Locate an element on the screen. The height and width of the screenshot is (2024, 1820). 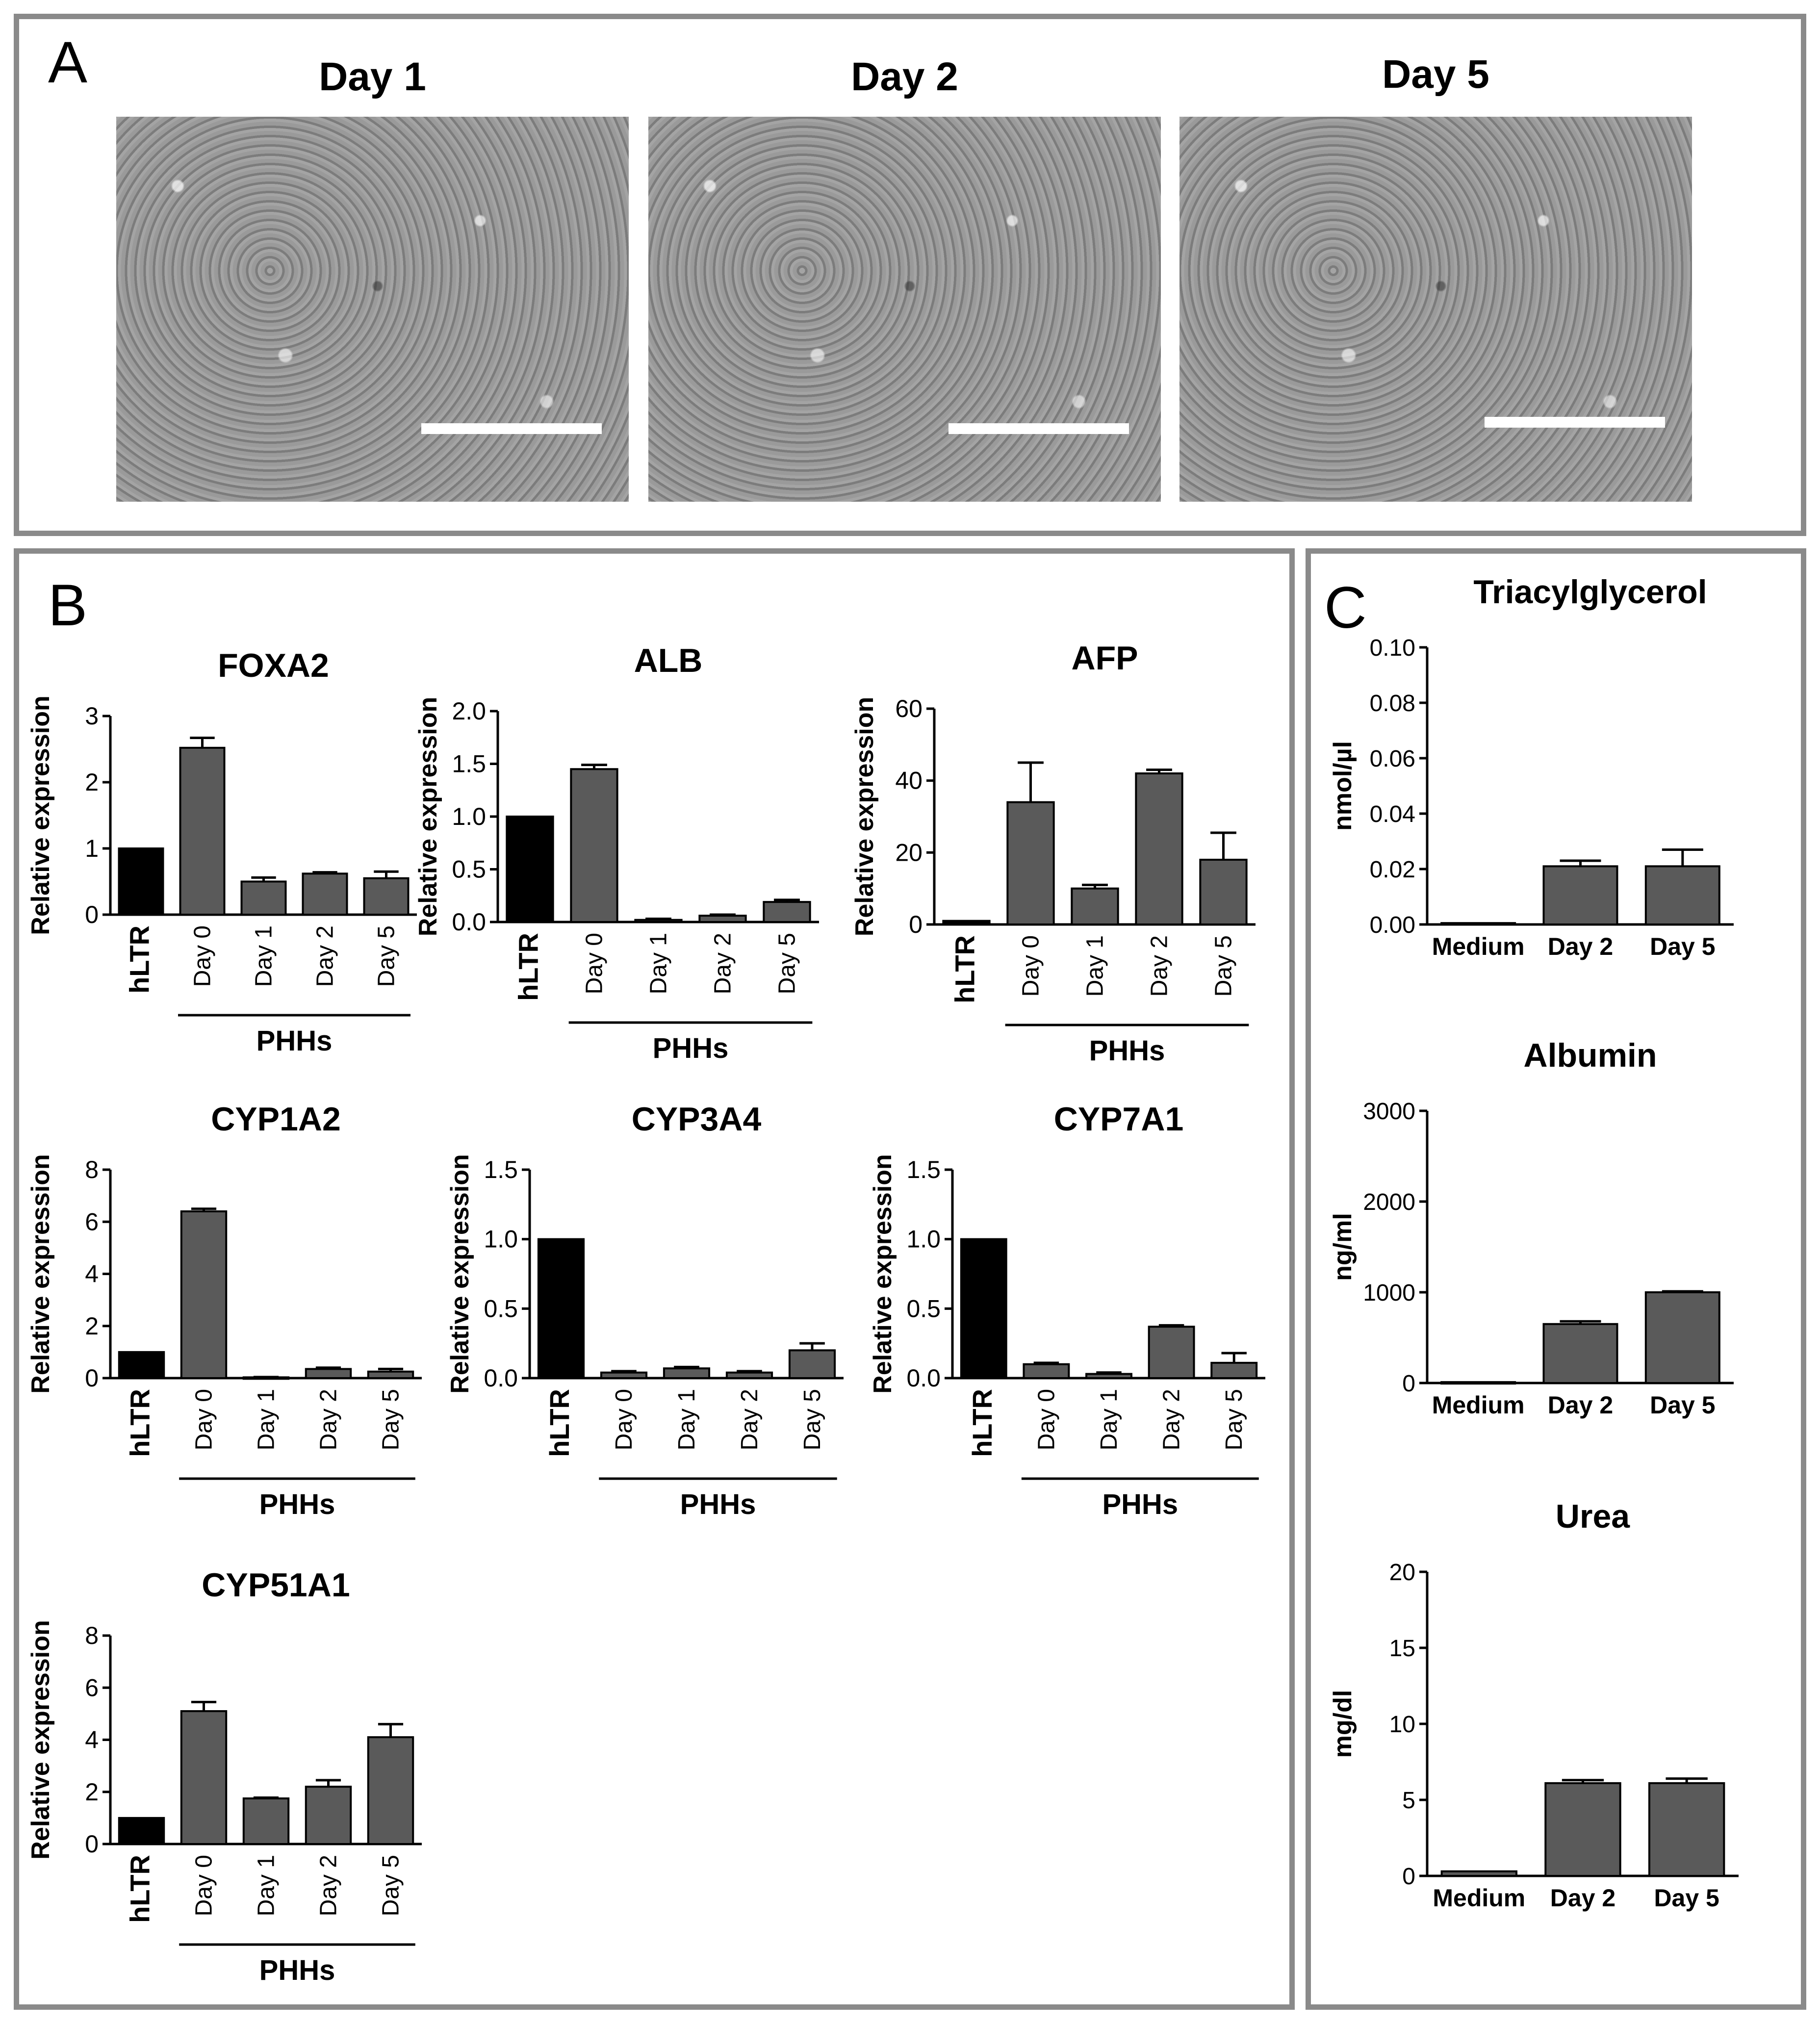
y-tick-label: 3000 is located at coordinates (1389, 1112).